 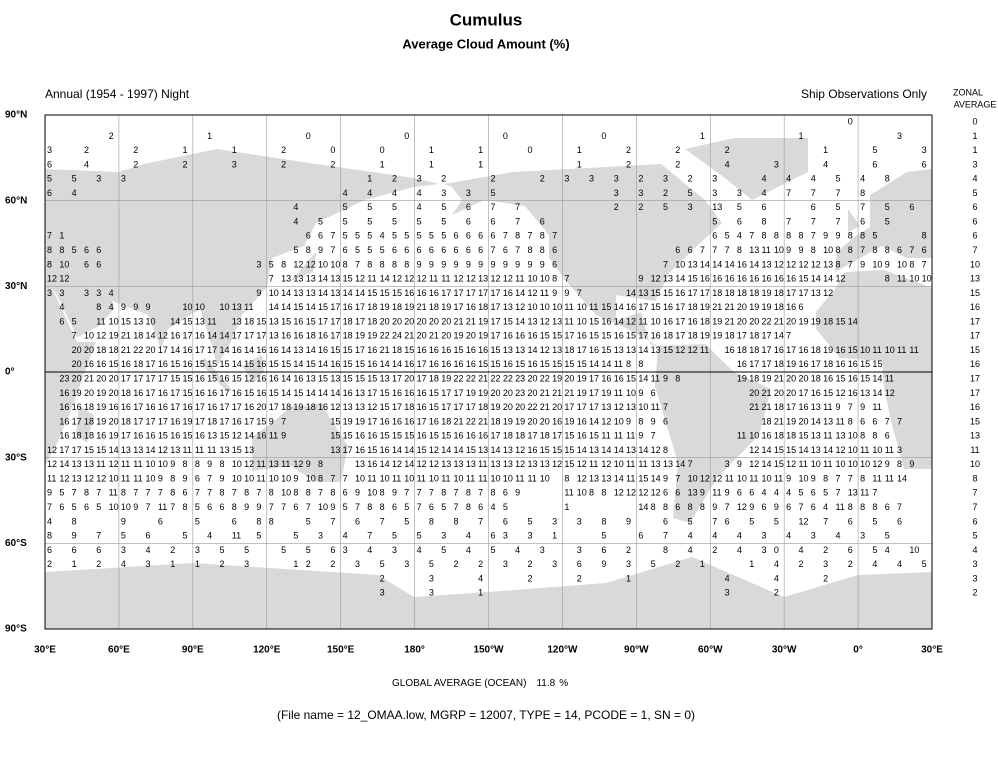 What do you see at coordinates (341, 650) in the screenshot?
I see `x-tick-label: 150°E` at bounding box center [341, 650].